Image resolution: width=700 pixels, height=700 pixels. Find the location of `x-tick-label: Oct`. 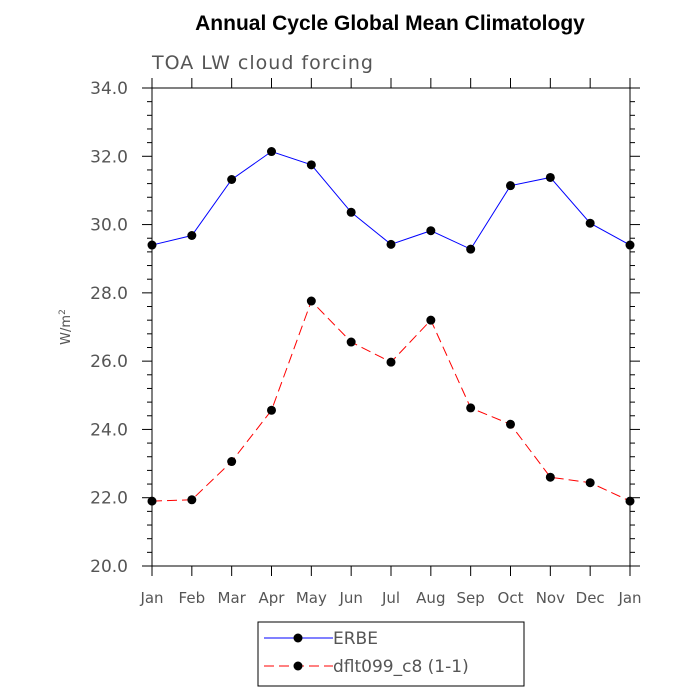

x-tick-label: Oct is located at coordinates (511, 598).